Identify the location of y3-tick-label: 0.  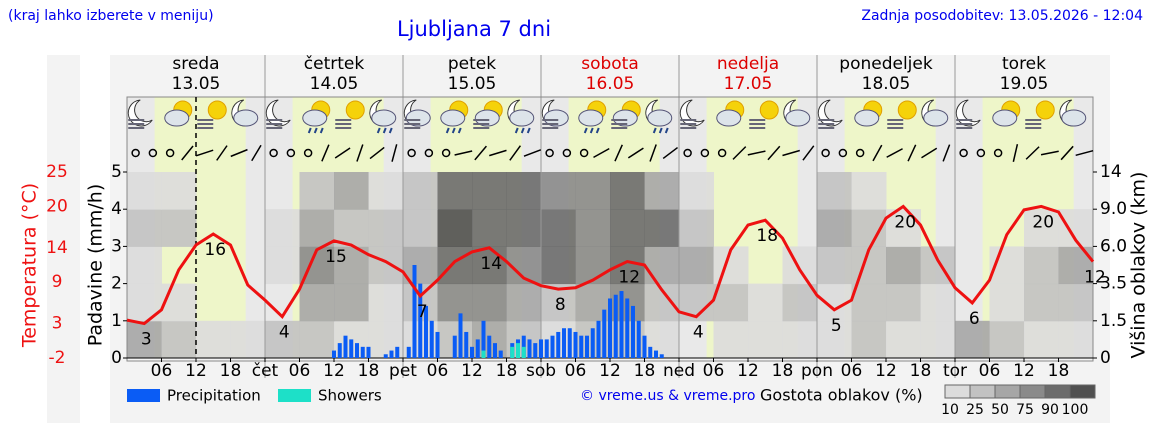
(1105, 358).